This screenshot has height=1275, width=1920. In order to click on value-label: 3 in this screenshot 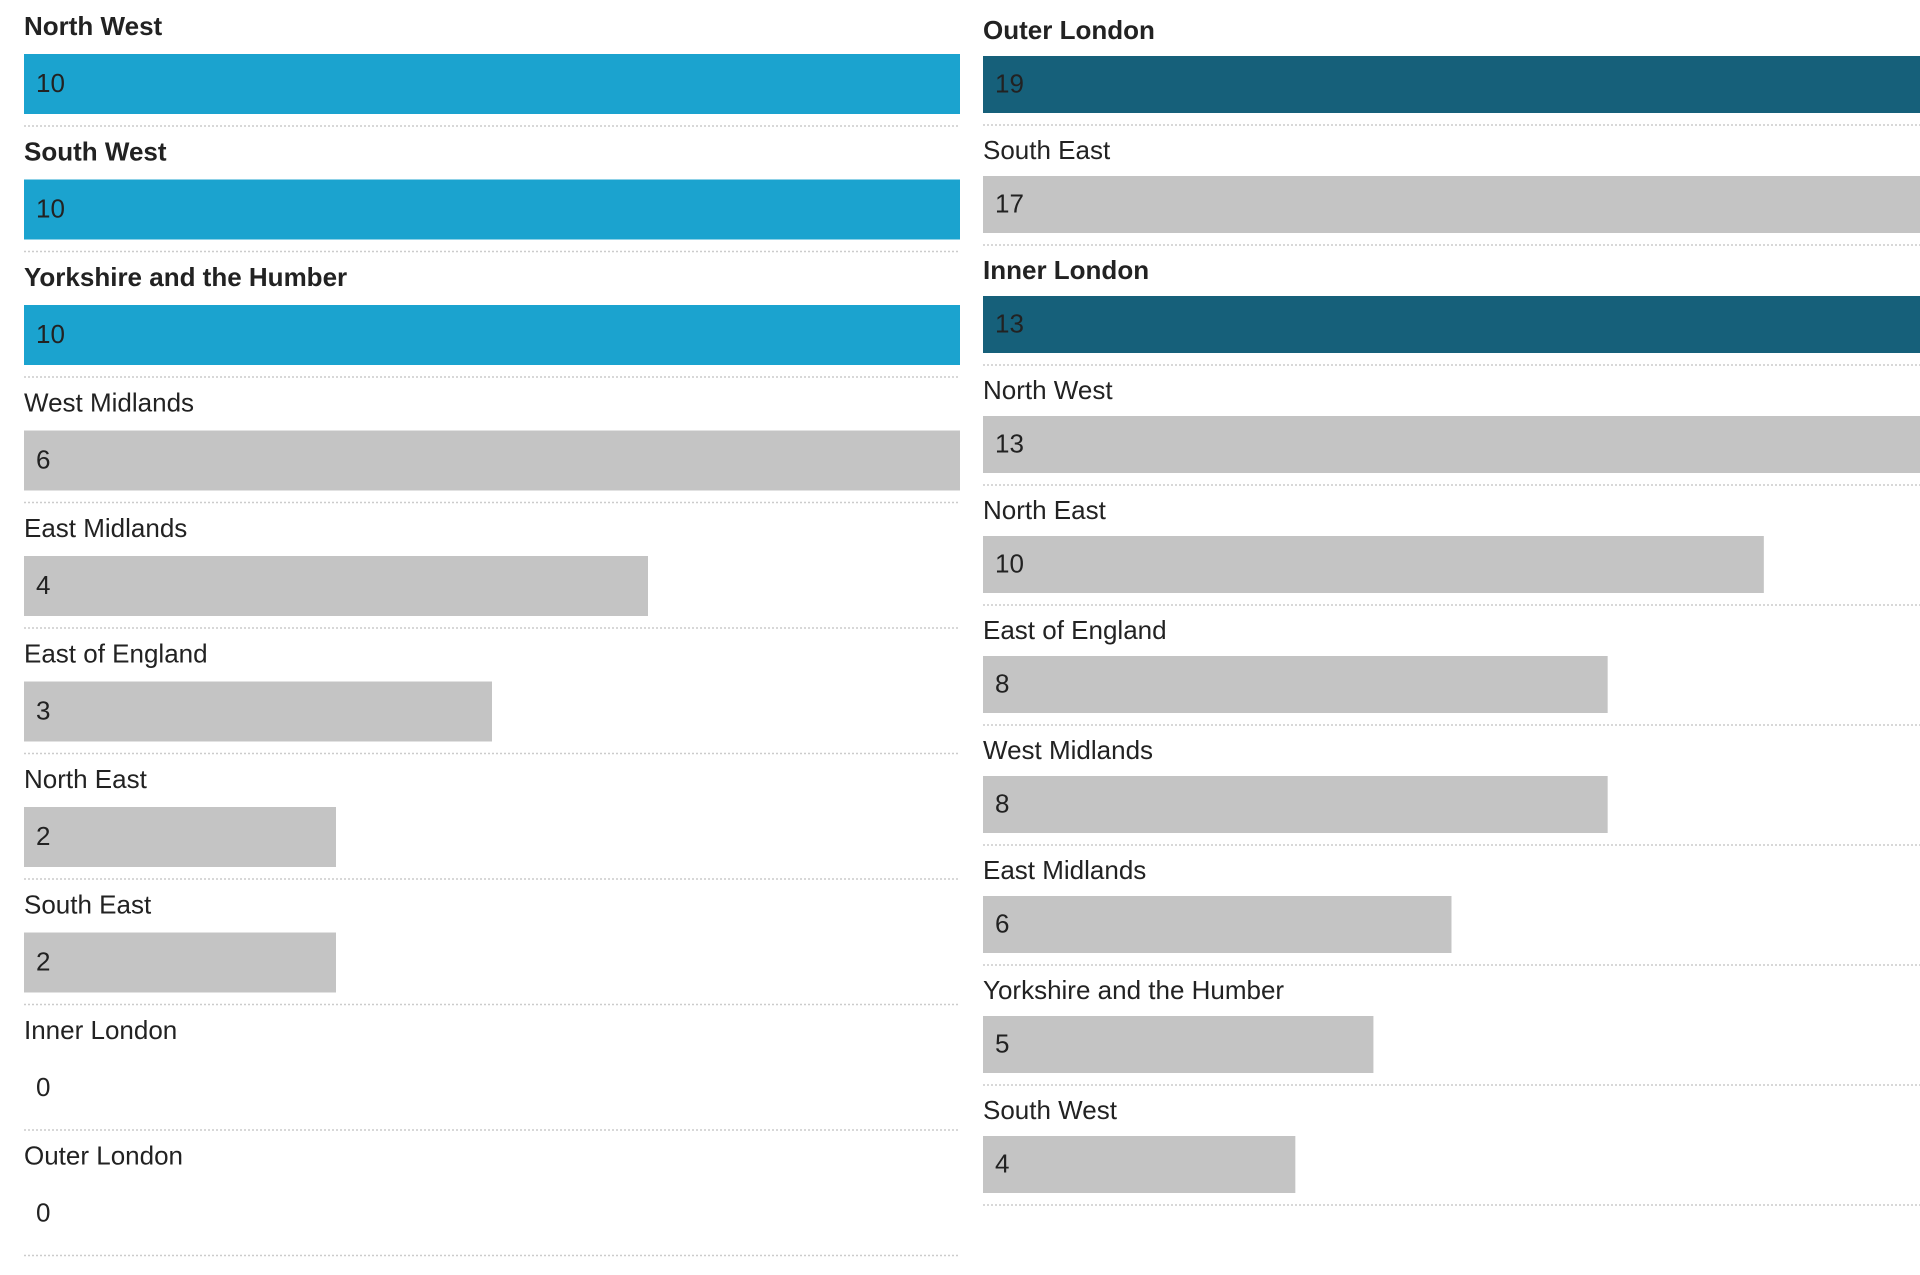, I will do `click(43, 710)`.